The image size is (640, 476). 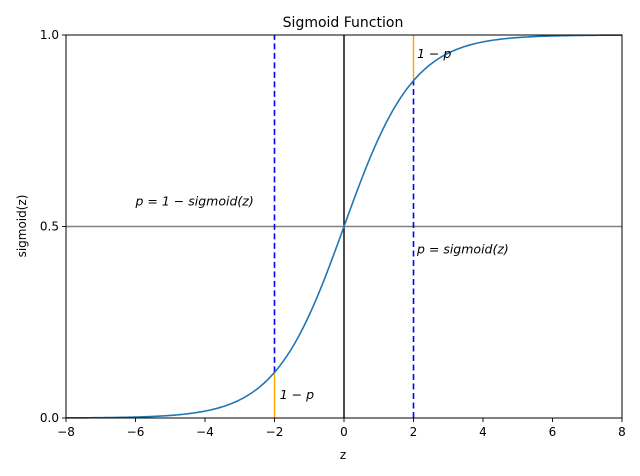 I want to click on y-tick-label: 0.5, so click(x=49, y=227).